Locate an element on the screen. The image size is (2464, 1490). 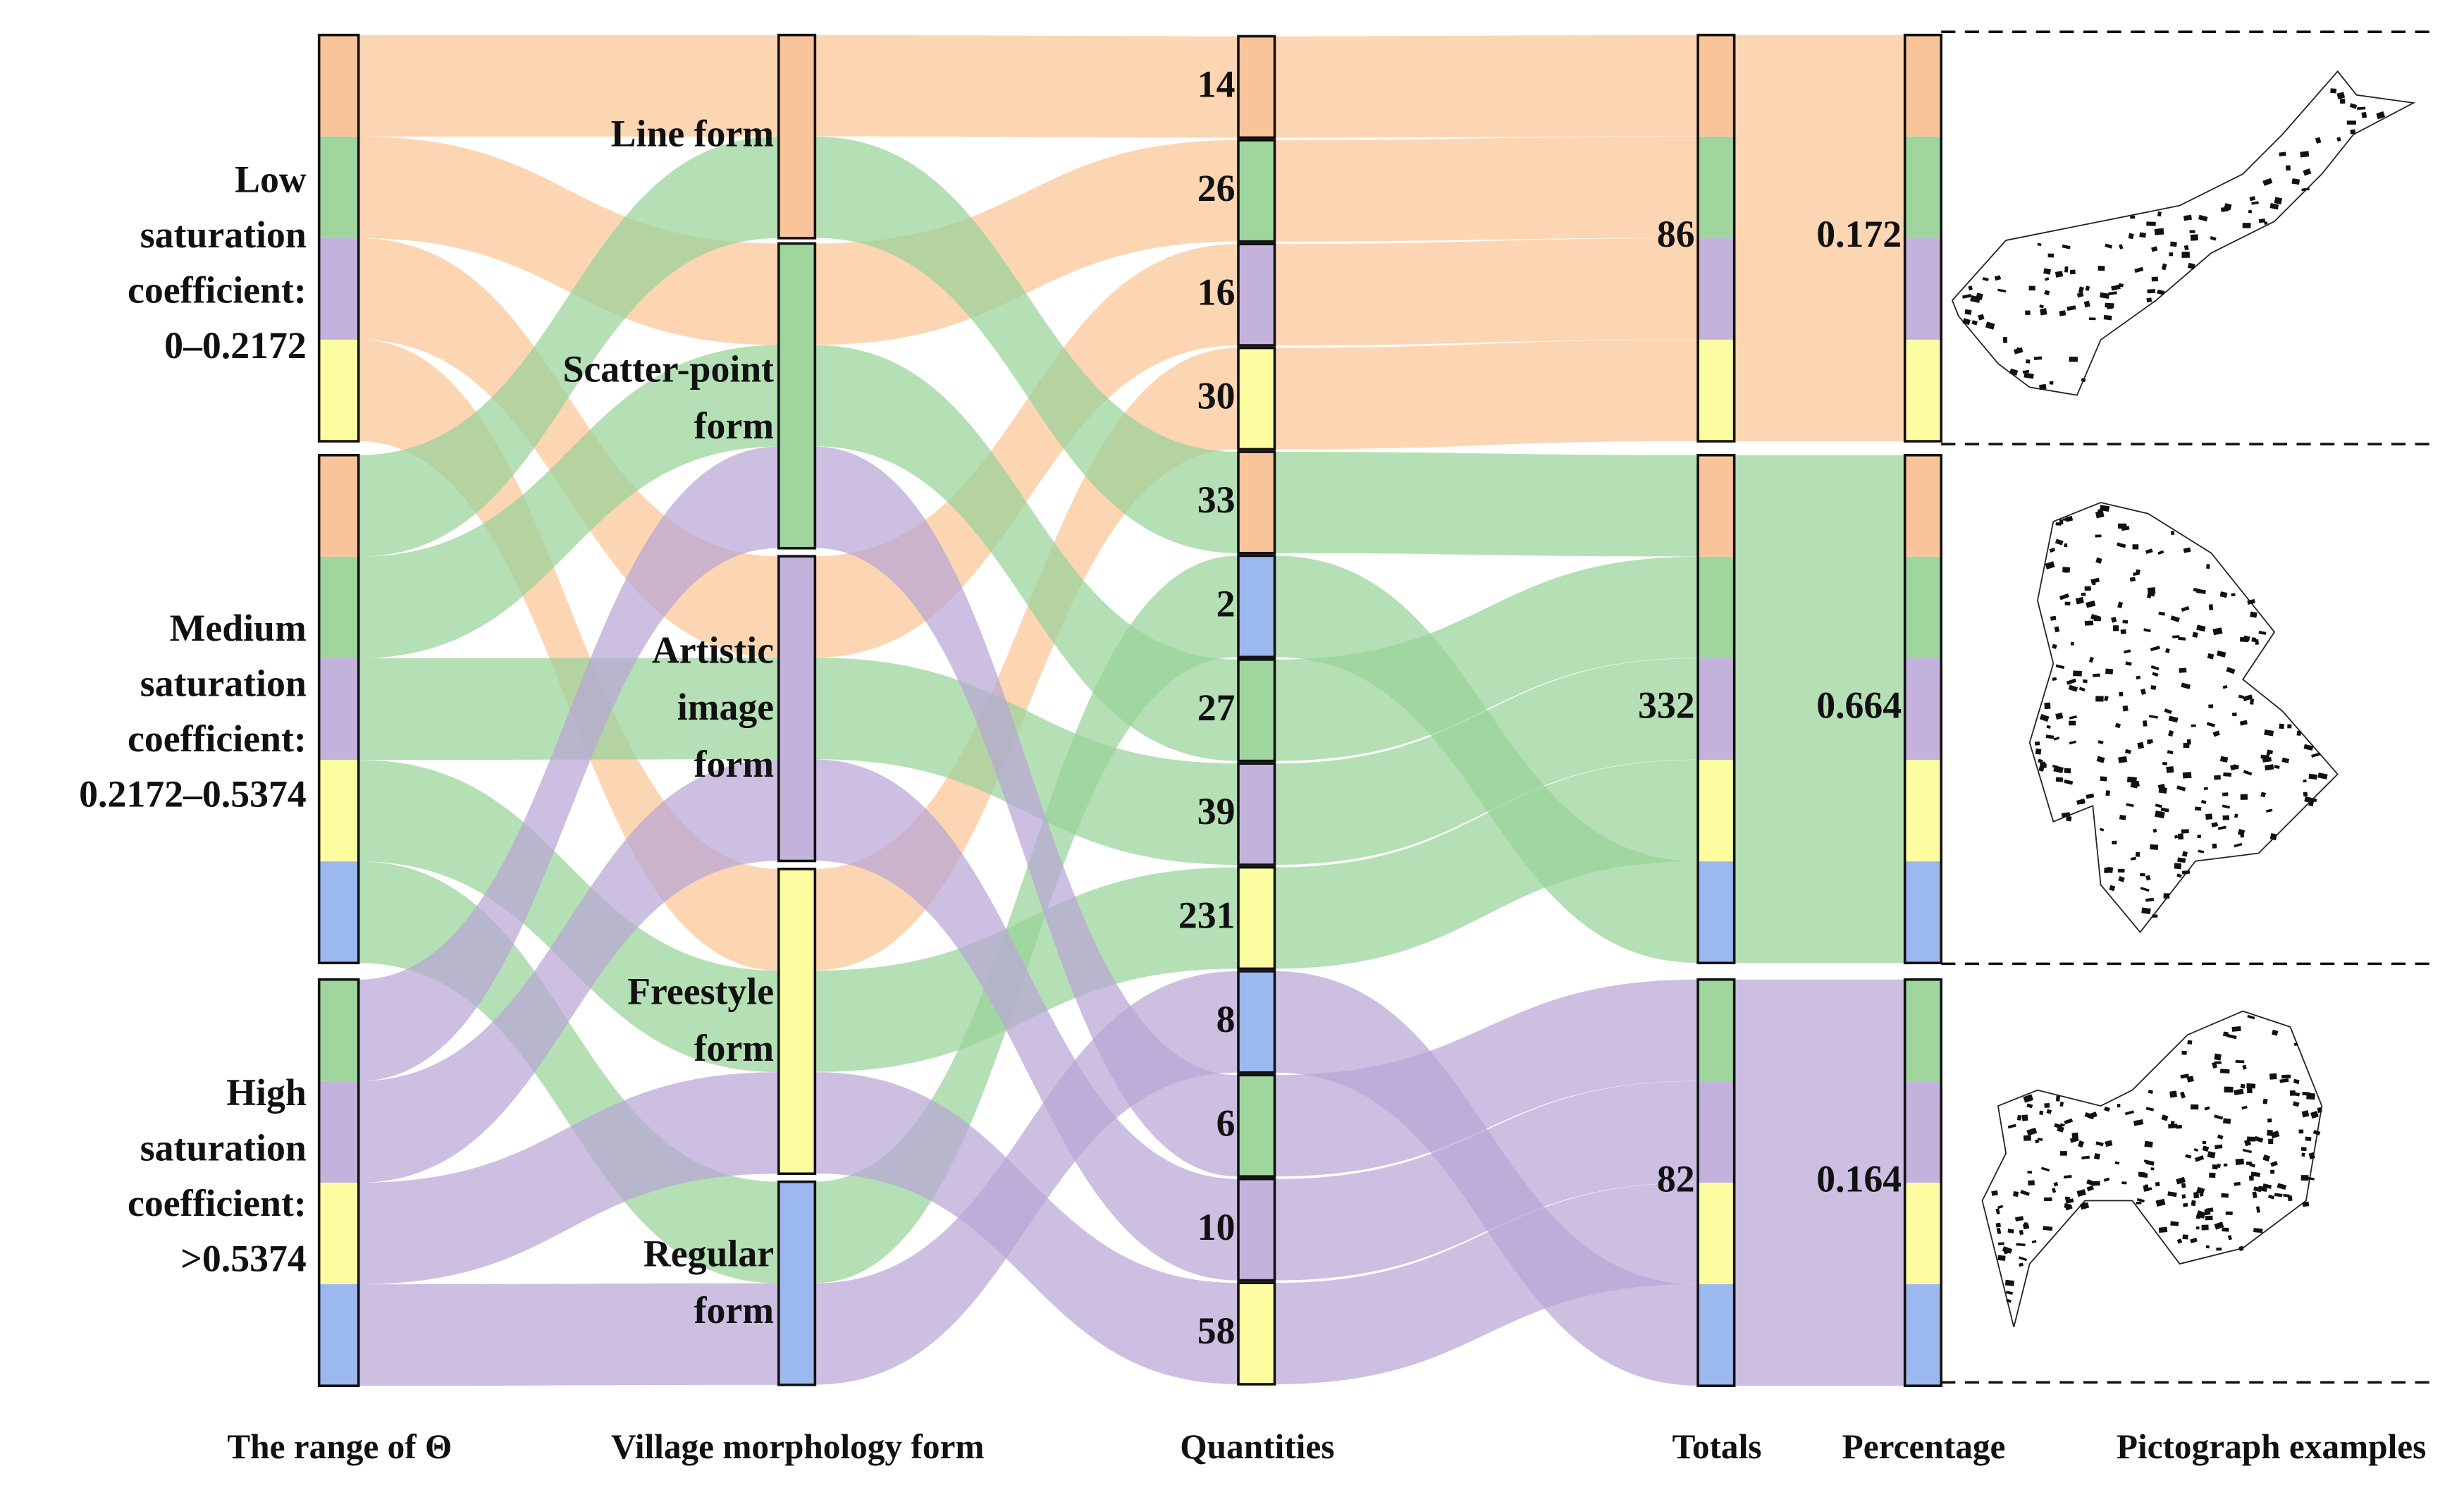
column-title: Percentage is located at coordinates (1924, 1446).